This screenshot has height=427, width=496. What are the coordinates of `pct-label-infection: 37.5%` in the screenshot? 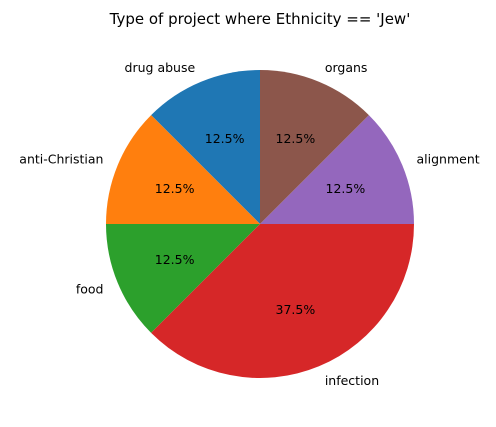 It's located at (296, 309).